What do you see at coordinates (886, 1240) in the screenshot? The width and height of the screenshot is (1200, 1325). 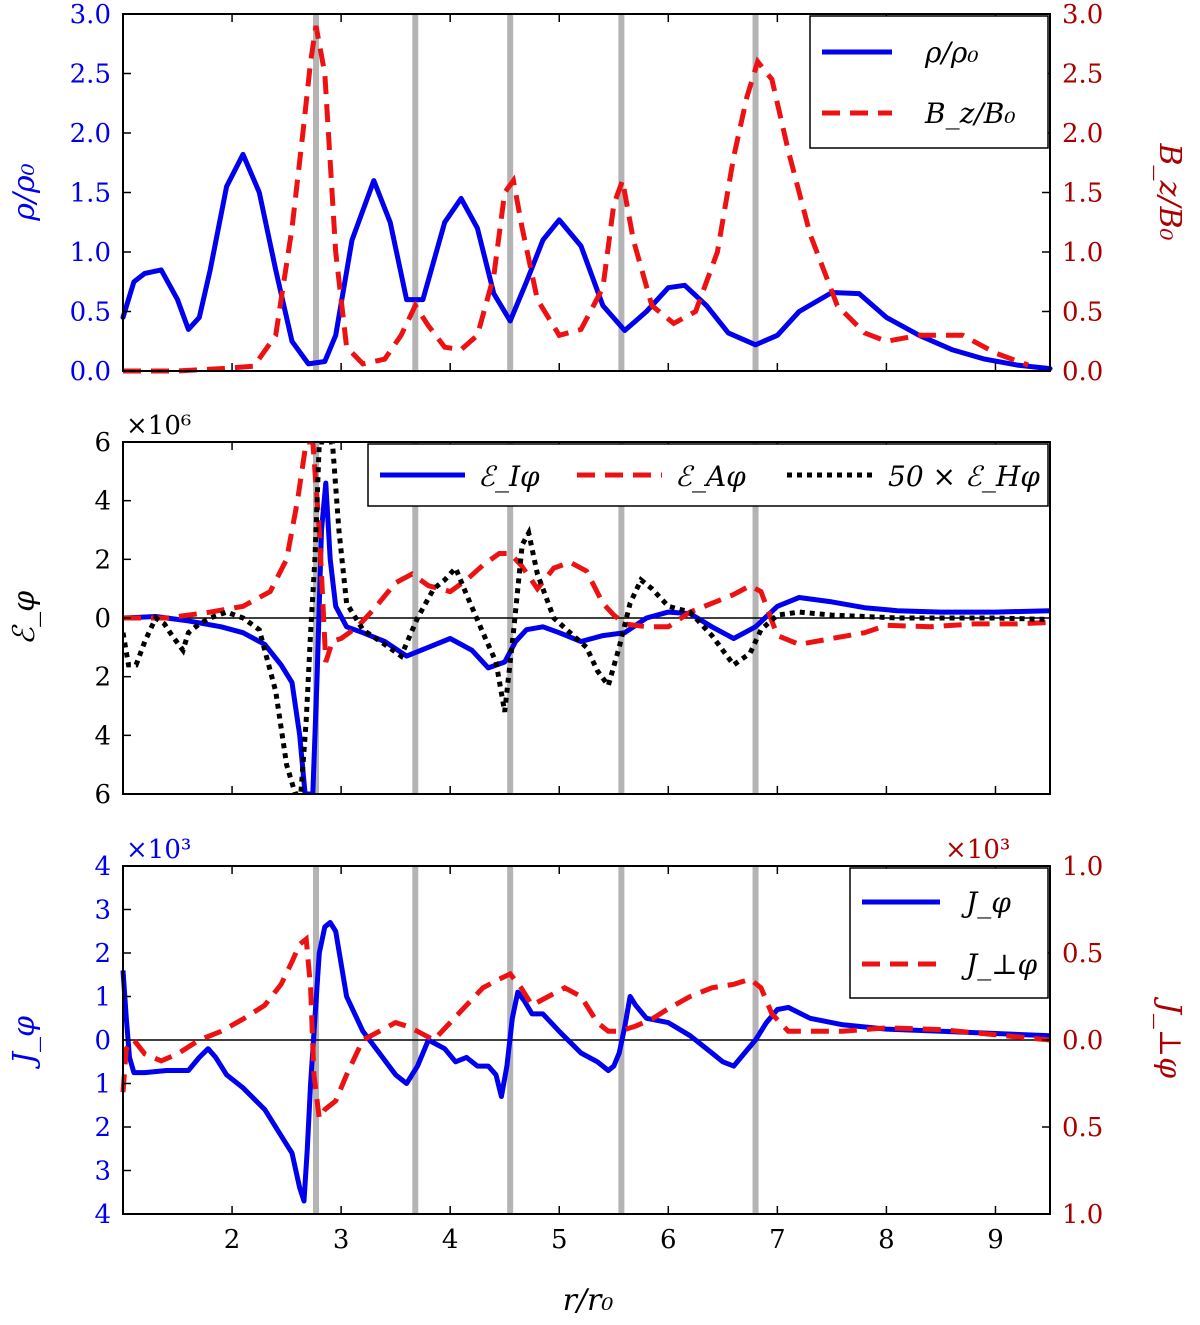 I see `xtick-label: 8` at bounding box center [886, 1240].